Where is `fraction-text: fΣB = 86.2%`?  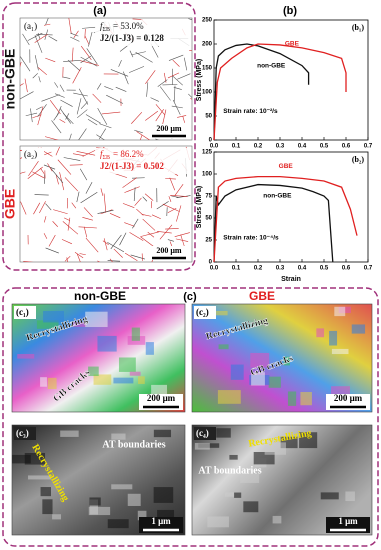
fraction-text: fΣB = 86.2% is located at coordinates (122, 155).